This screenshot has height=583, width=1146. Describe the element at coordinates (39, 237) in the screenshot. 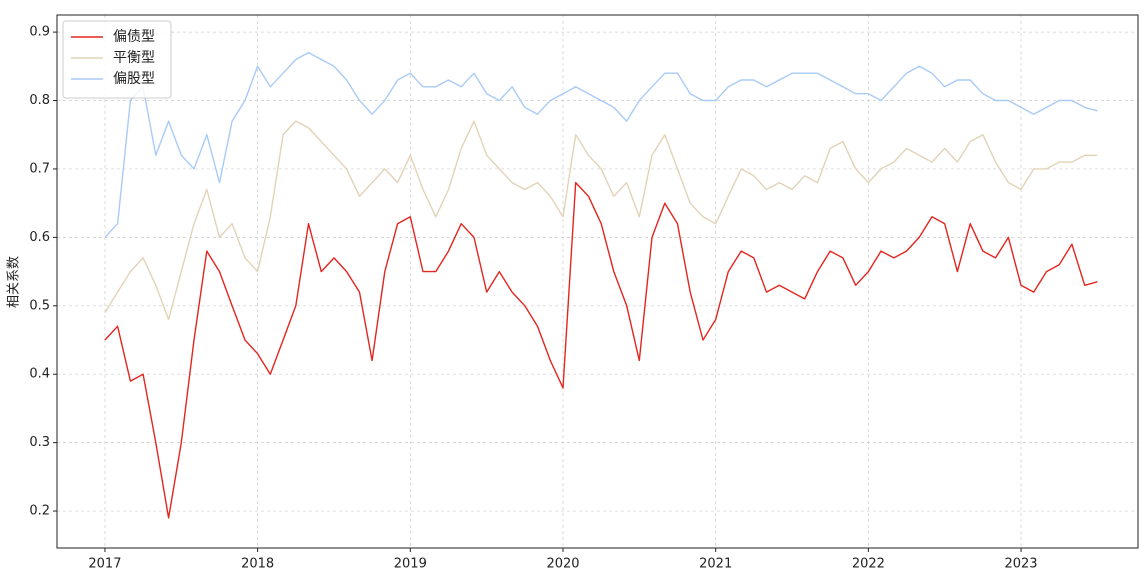

I see `y-tick-label: 0.6` at that location.